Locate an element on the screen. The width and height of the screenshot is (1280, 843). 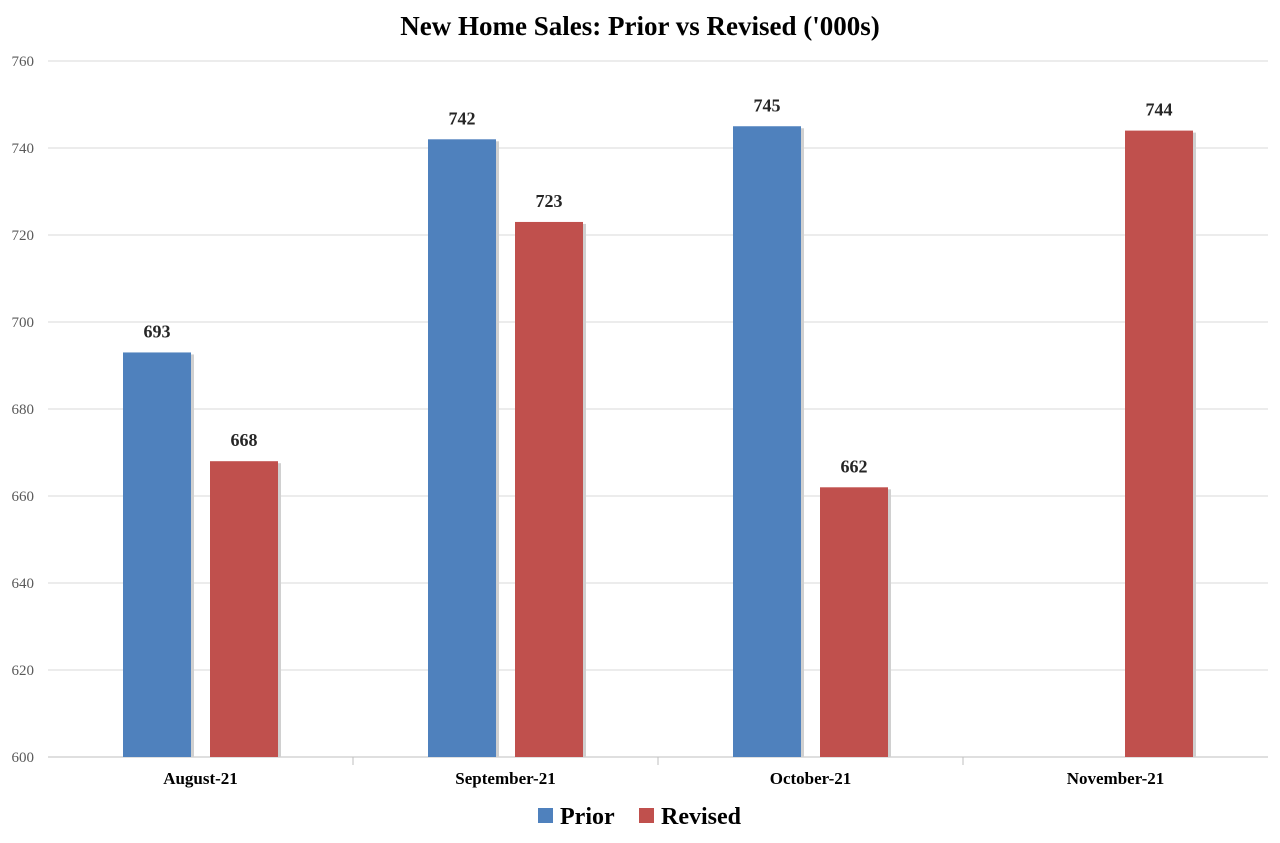
y-tick-label: 720 is located at coordinates (23, 236).